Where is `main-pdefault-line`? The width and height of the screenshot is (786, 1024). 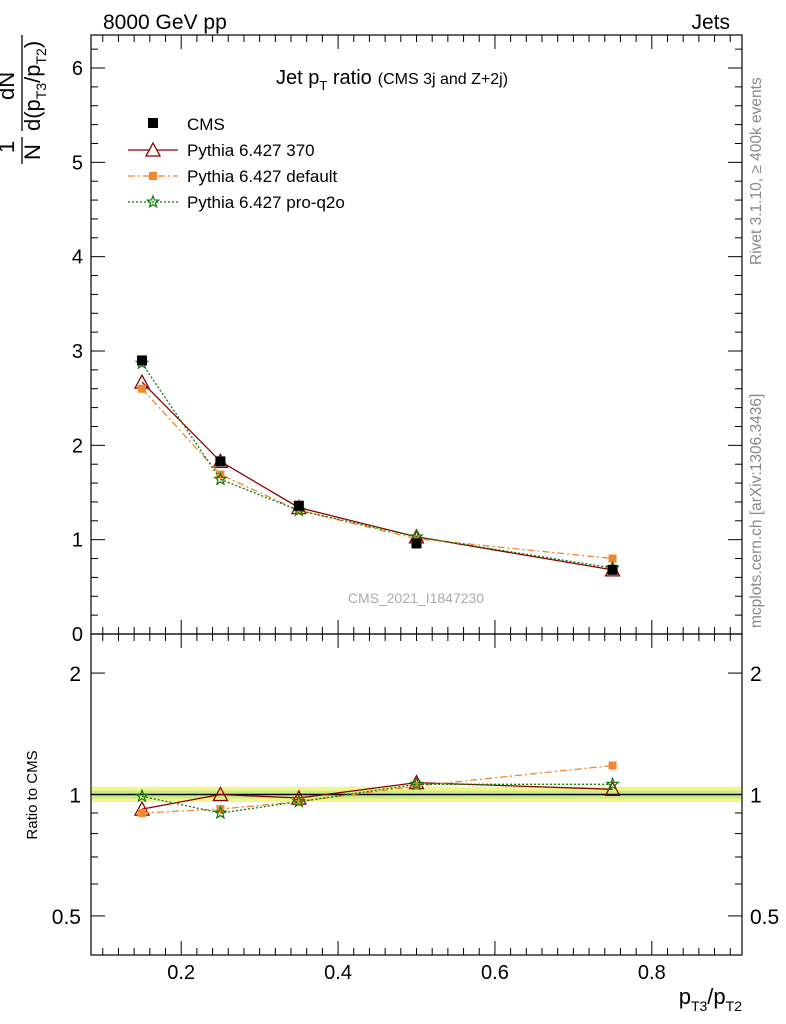 main-pdefault-line is located at coordinates (377, 474).